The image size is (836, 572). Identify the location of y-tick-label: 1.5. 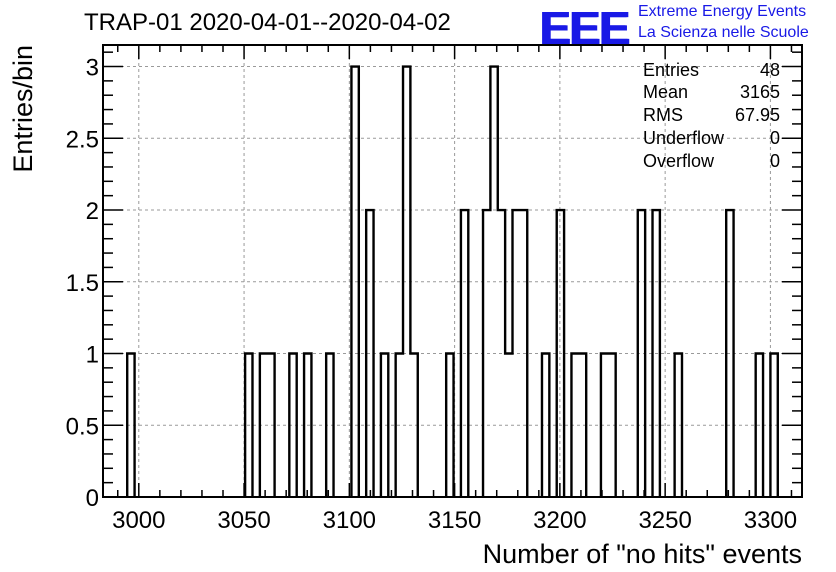
(82, 283).